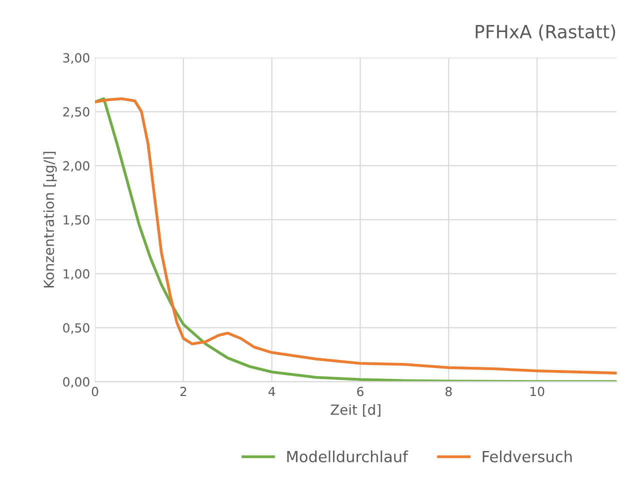  I want to click on y-tick-label: 3,00, so click(76, 58).